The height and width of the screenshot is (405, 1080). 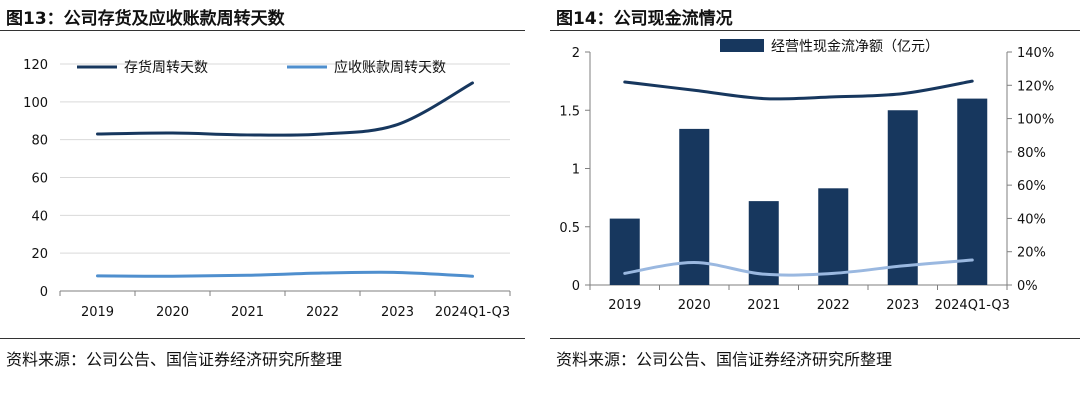 I want to click on y-tick-label: 20, so click(x=39, y=254).